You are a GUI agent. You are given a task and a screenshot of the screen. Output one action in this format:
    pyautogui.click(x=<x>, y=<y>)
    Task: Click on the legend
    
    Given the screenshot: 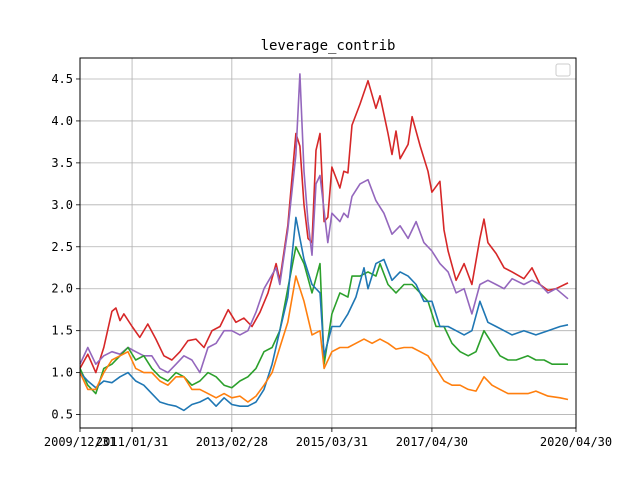 What is the action you would take?
    pyautogui.click(x=563, y=70)
    